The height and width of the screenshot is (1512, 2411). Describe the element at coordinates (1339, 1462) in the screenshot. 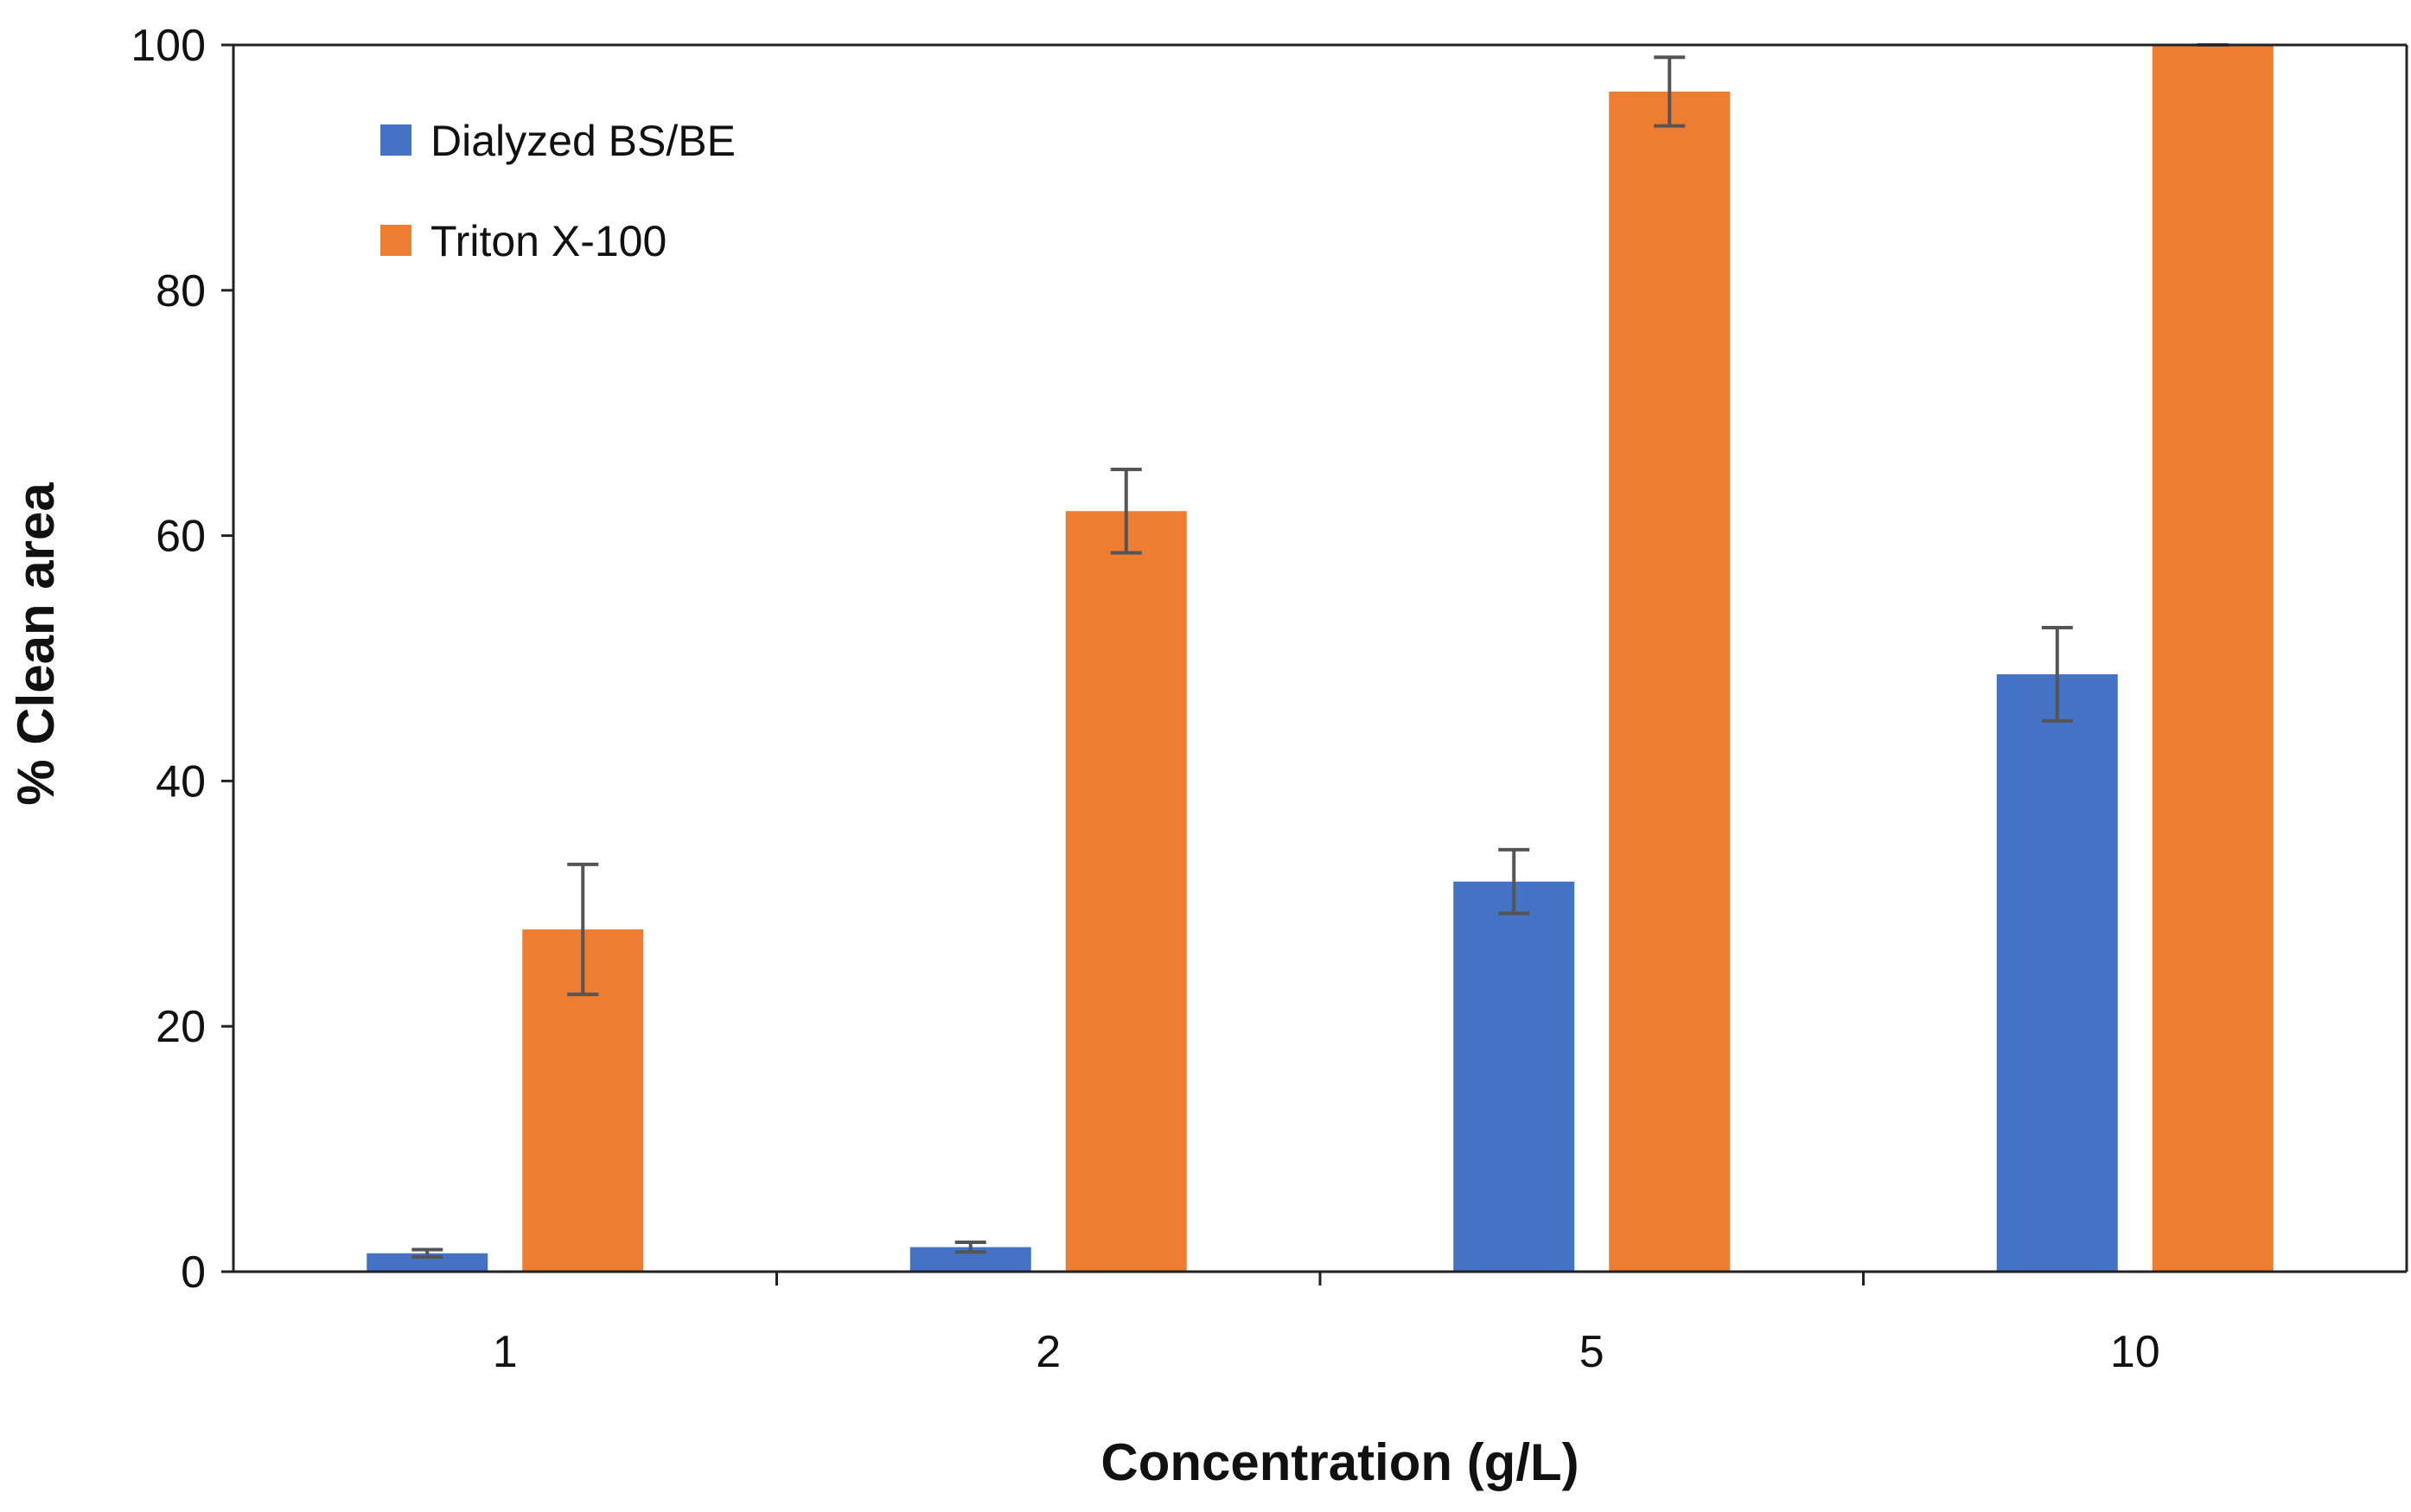

I see `x-axis-title: Concentration (g/L)` at that location.